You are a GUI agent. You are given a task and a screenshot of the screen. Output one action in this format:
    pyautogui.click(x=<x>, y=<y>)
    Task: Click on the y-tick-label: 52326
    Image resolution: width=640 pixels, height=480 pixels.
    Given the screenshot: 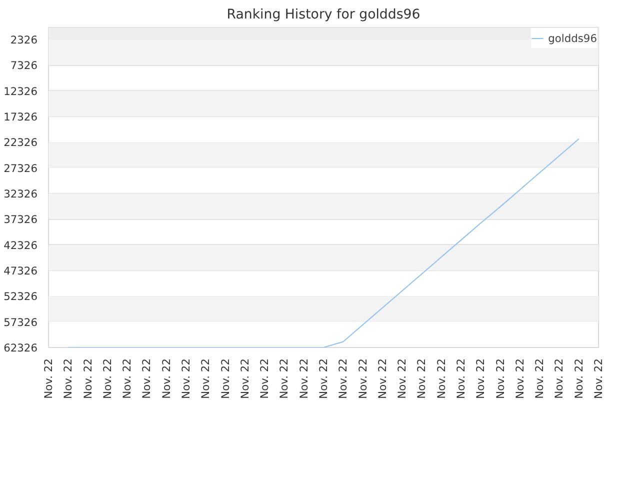 What is the action you would take?
    pyautogui.click(x=21, y=297)
    